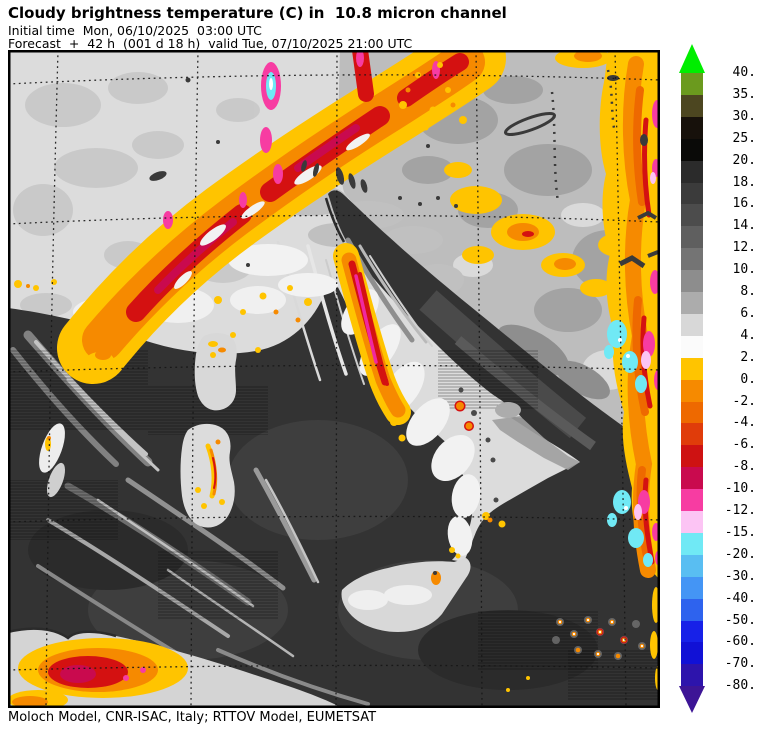  What do you see at coordinates (744, 94) in the screenshot?
I see `colorbar-tick-label: 35.` at bounding box center [744, 94].